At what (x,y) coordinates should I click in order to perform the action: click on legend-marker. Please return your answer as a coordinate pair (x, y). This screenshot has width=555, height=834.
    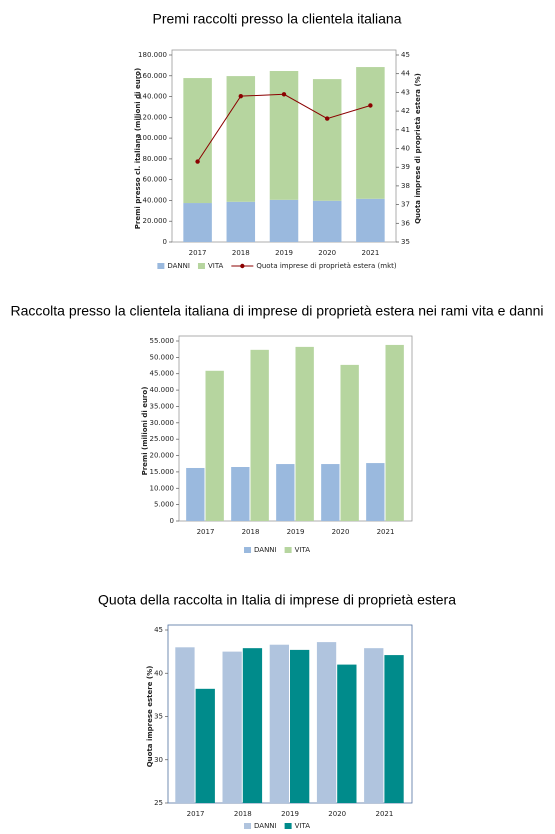
    Looking at the image, I should click on (242, 266).